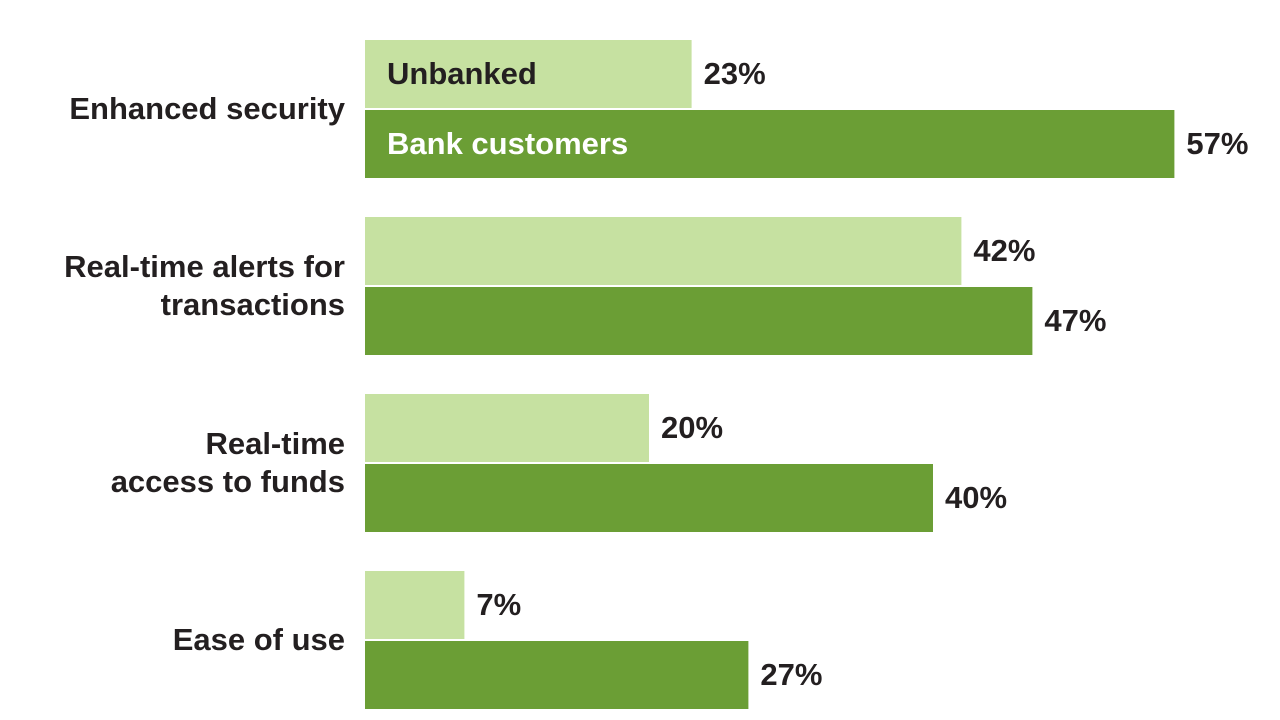 The height and width of the screenshot is (720, 1280). I want to click on category-label: Real-time access to funds, so click(227, 462).